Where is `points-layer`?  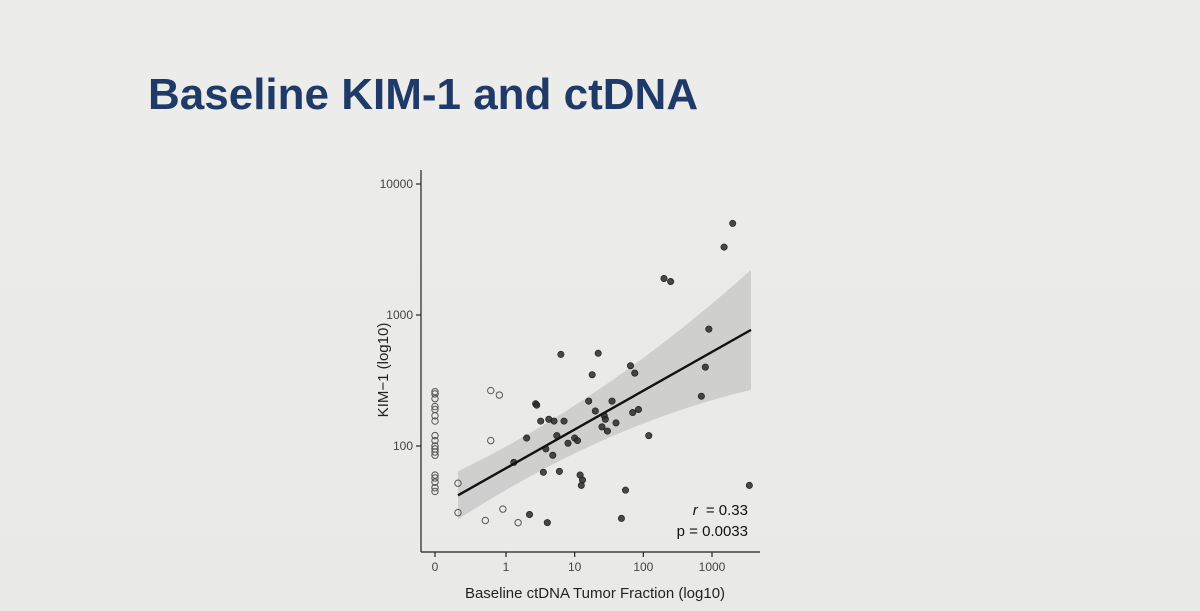
points-layer is located at coordinates (592, 373).